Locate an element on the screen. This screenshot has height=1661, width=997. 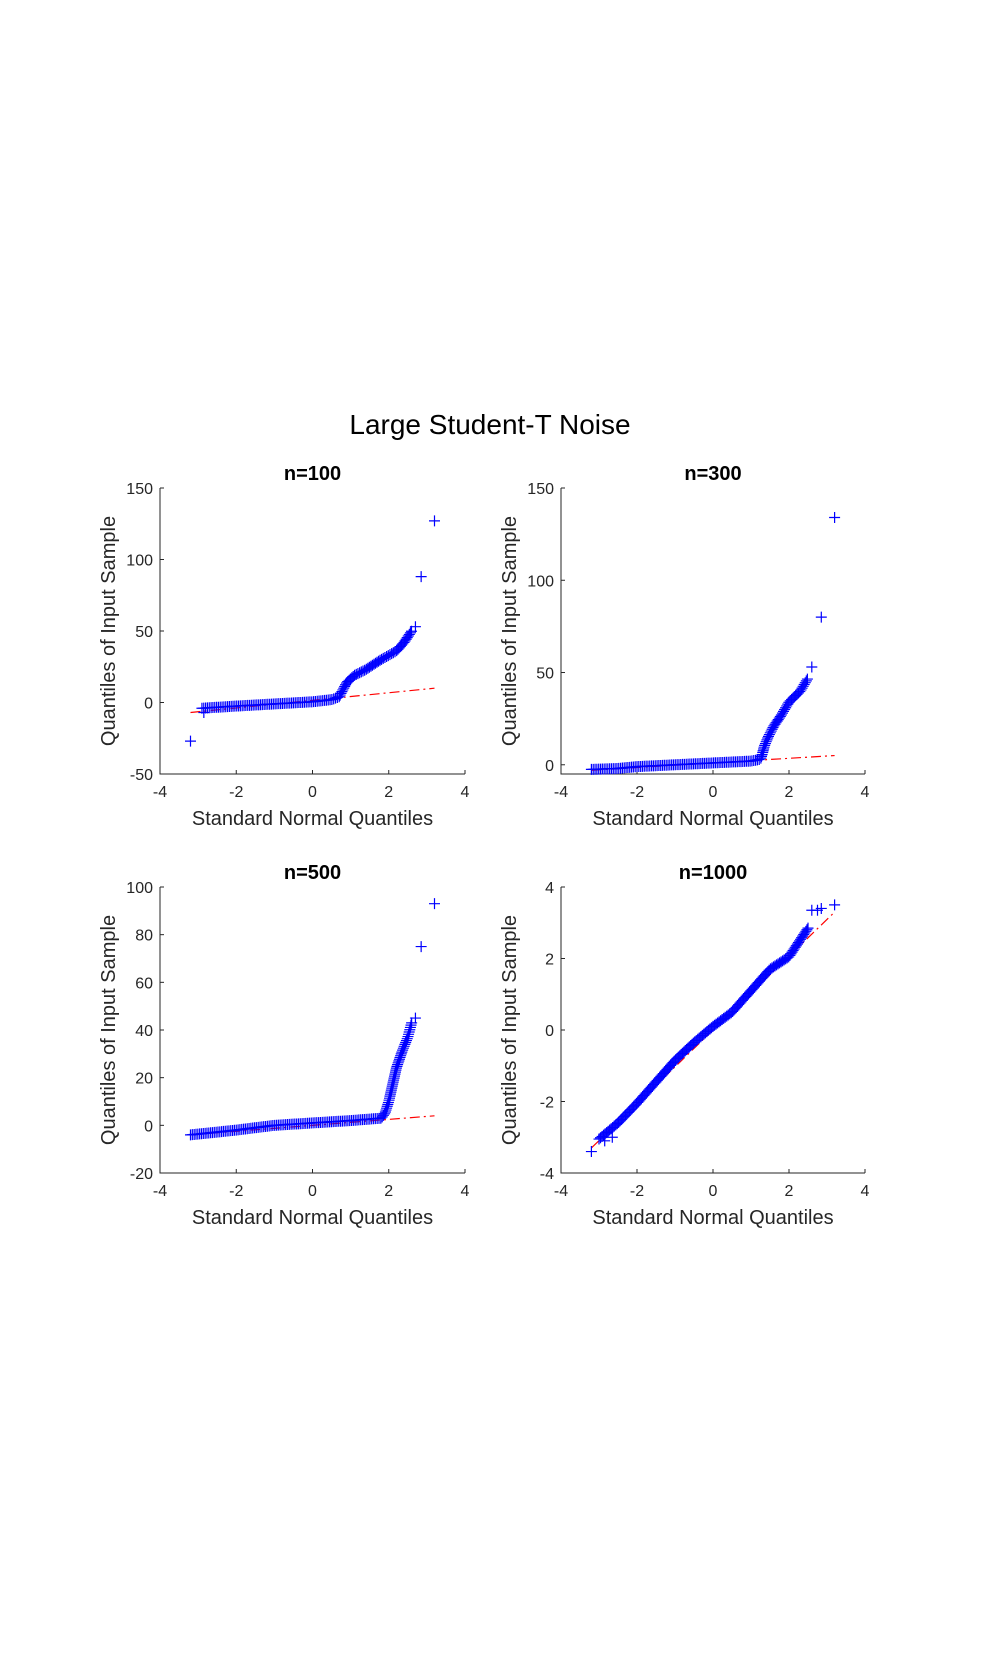
y-tick-label: 60 is located at coordinates (144, 983).